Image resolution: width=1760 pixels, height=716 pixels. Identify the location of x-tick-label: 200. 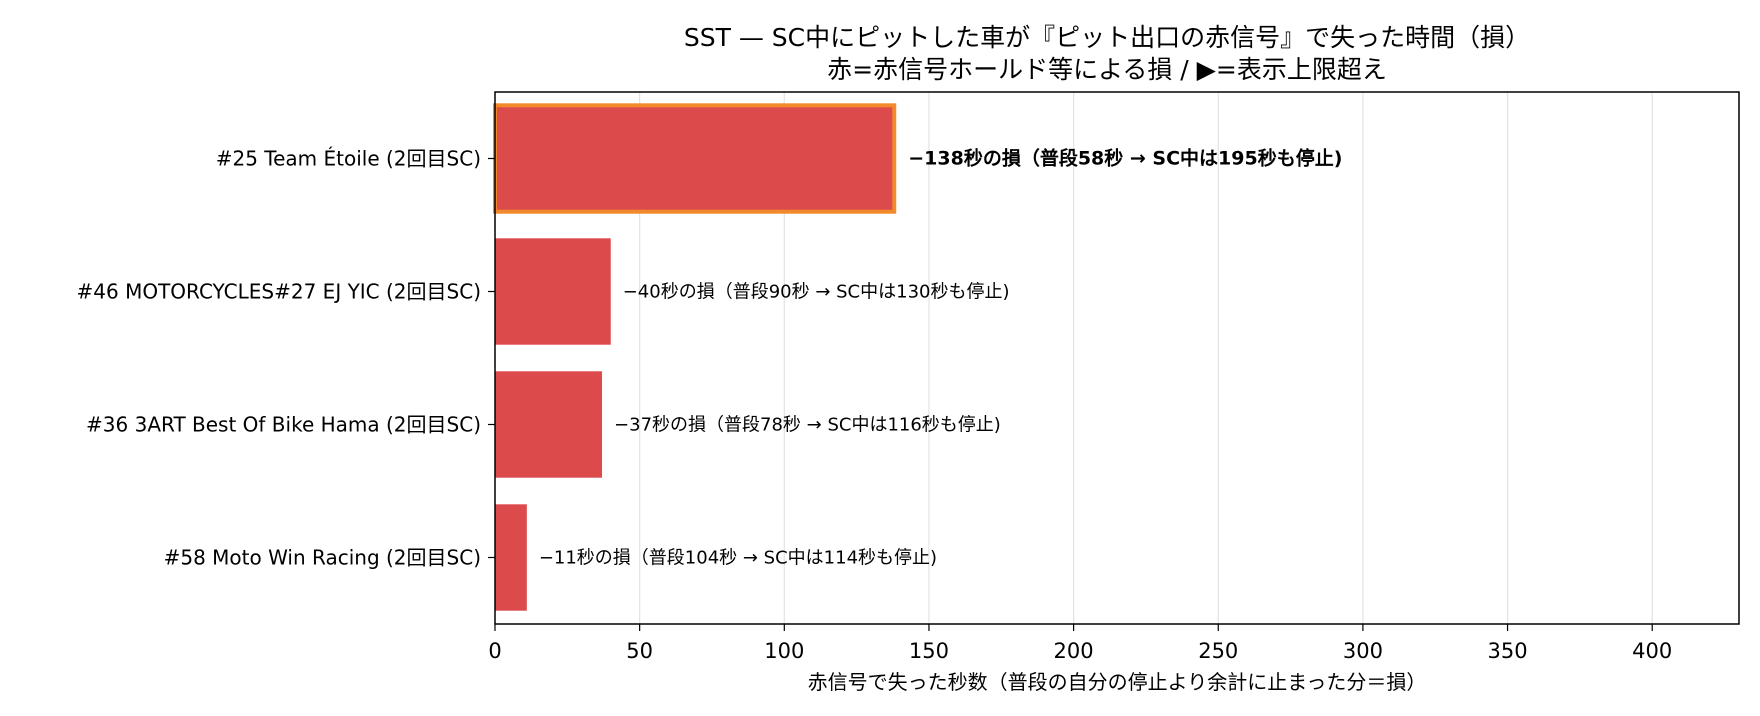
(1074, 651).